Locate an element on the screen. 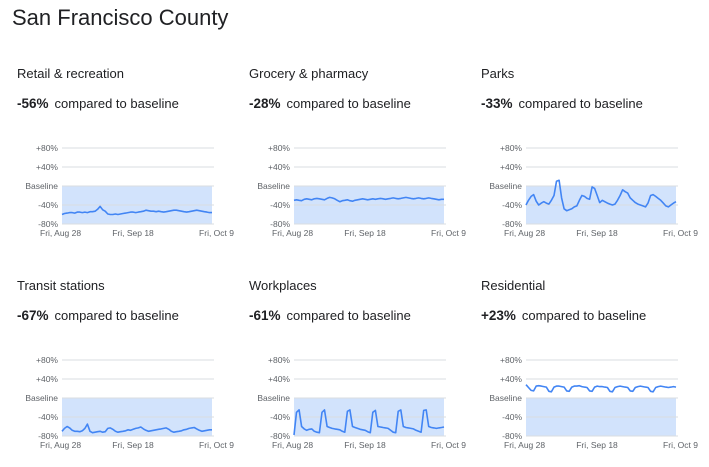  chart-title: Grocery & pharmacy is located at coordinates (309, 73).